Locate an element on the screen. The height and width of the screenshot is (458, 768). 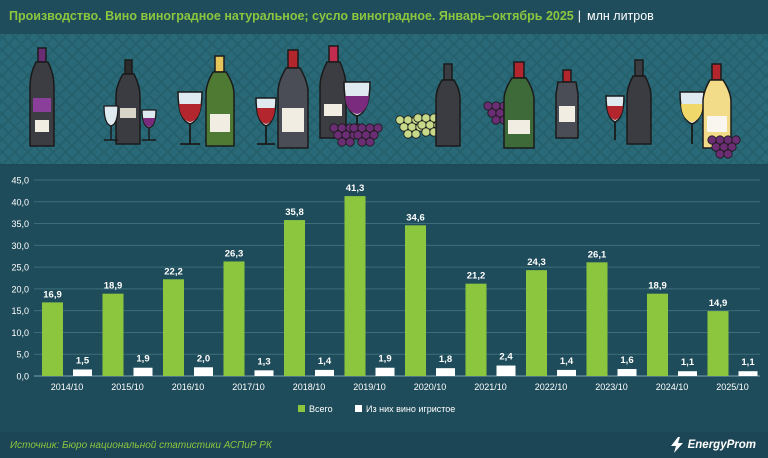
x-tick-label: 2018/10 is located at coordinates (309, 387).